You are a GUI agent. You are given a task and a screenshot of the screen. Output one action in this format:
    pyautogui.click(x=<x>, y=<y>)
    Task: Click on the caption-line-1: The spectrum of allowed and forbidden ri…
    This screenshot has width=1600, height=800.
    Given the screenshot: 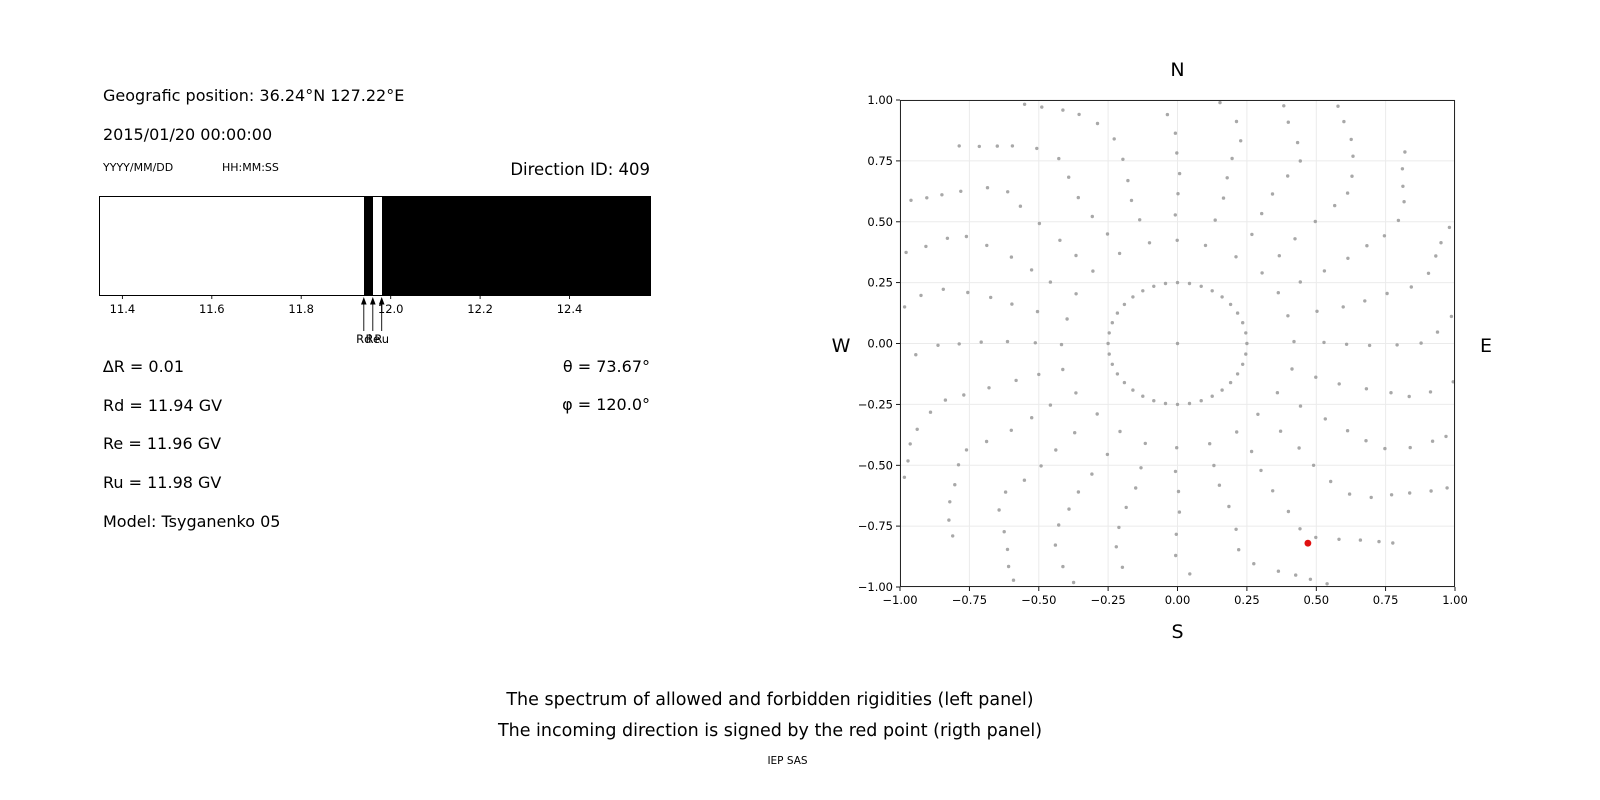 What is the action you would take?
    pyautogui.click(x=770, y=700)
    